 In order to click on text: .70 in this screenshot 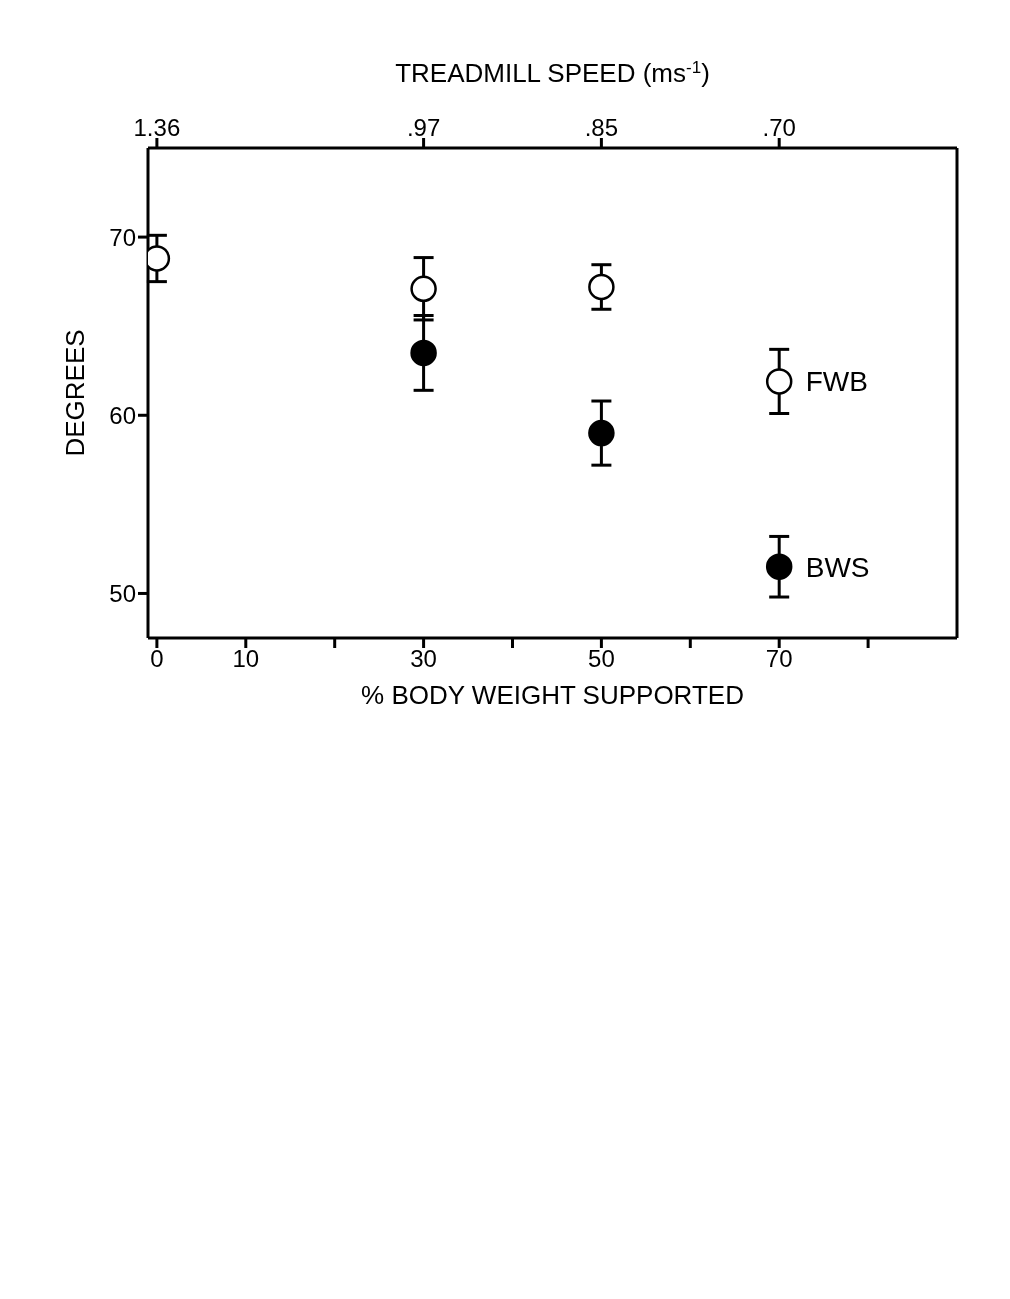, I will do `click(779, 127)`.